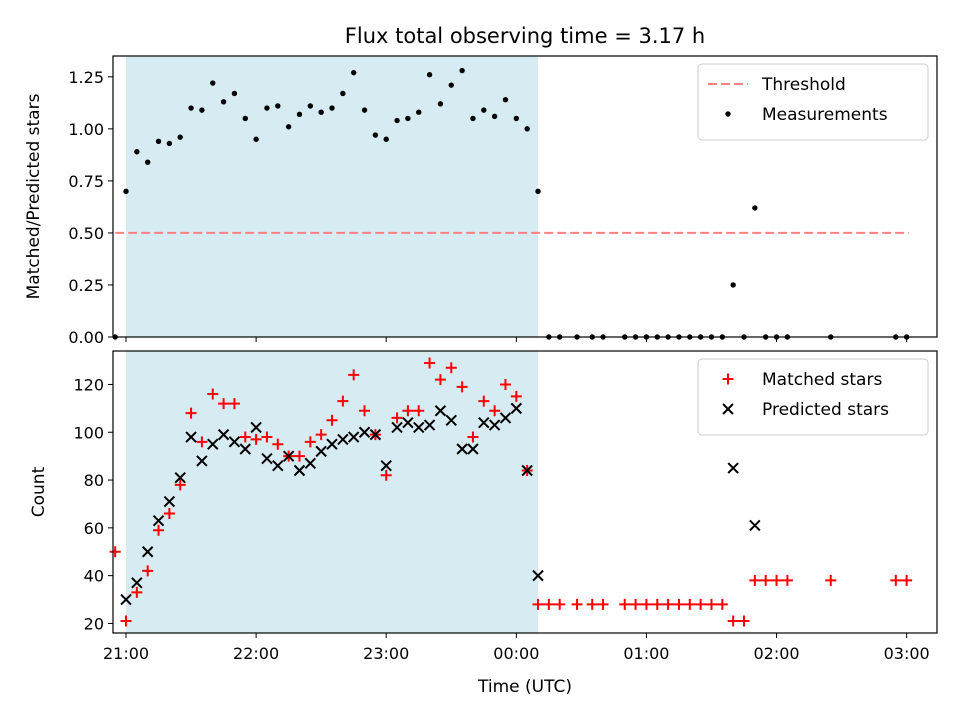  I want to click on legend-predicted-swatch, so click(728, 409).